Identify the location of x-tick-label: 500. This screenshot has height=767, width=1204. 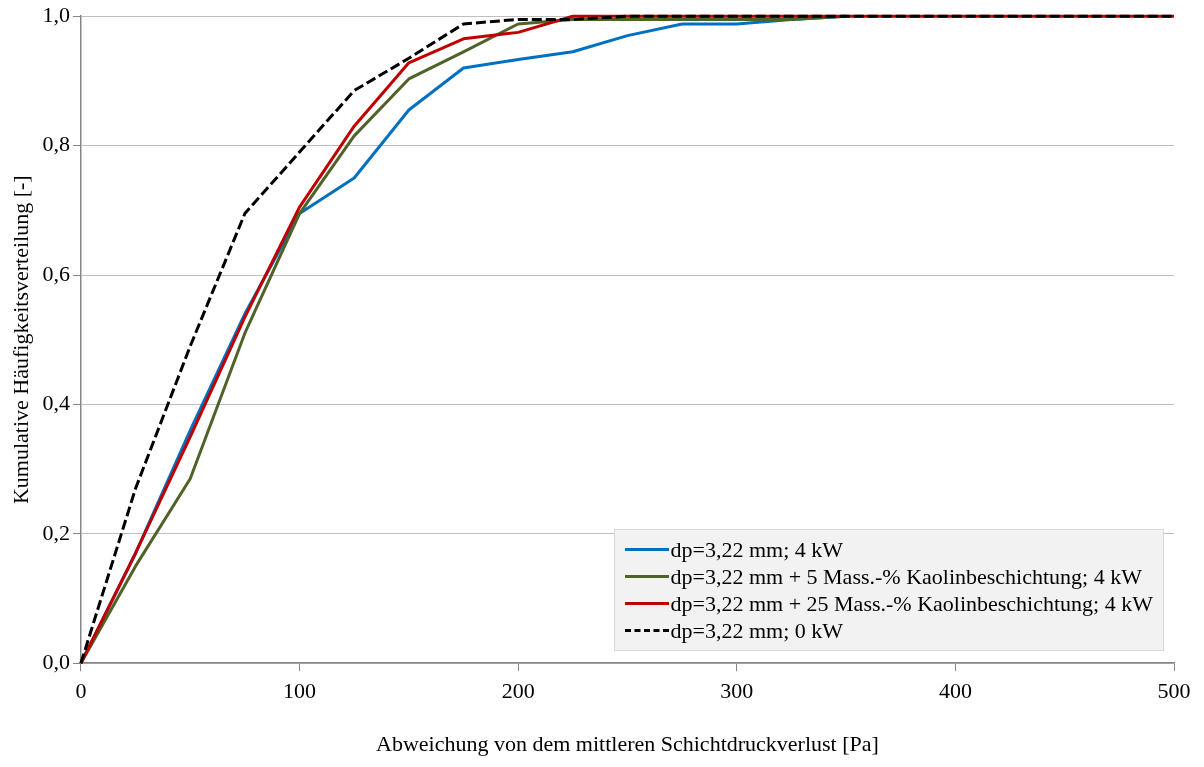
(1174, 691).